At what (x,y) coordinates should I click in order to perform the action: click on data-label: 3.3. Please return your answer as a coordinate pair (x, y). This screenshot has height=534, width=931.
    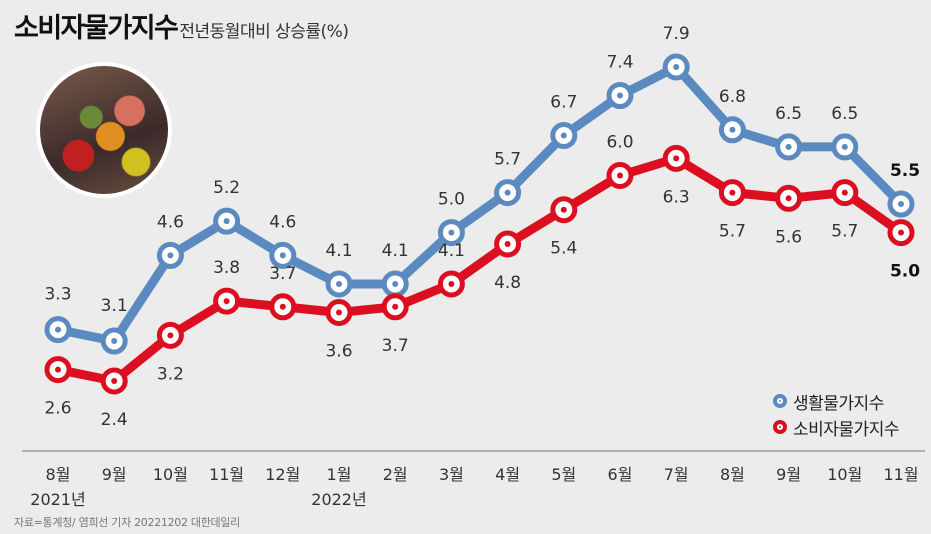
    Looking at the image, I should click on (57, 295).